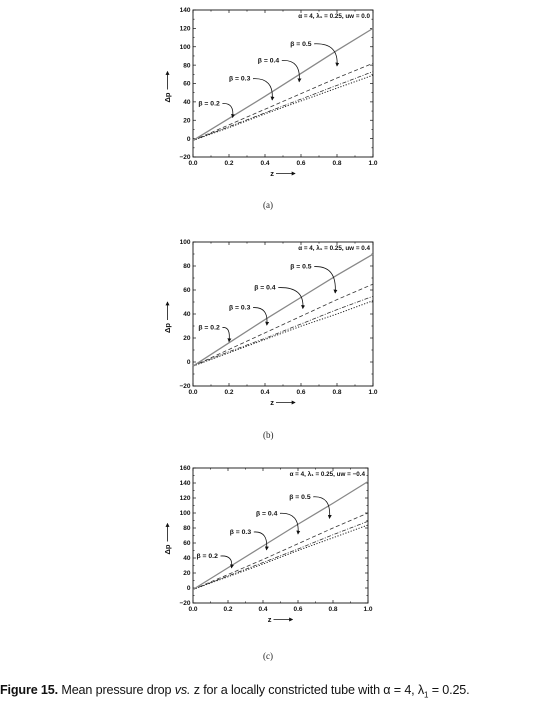 The image size is (552, 718). Describe the element at coordinates (268, 435) in the screenshot. I see `panel-label-b: (b)` at that location.